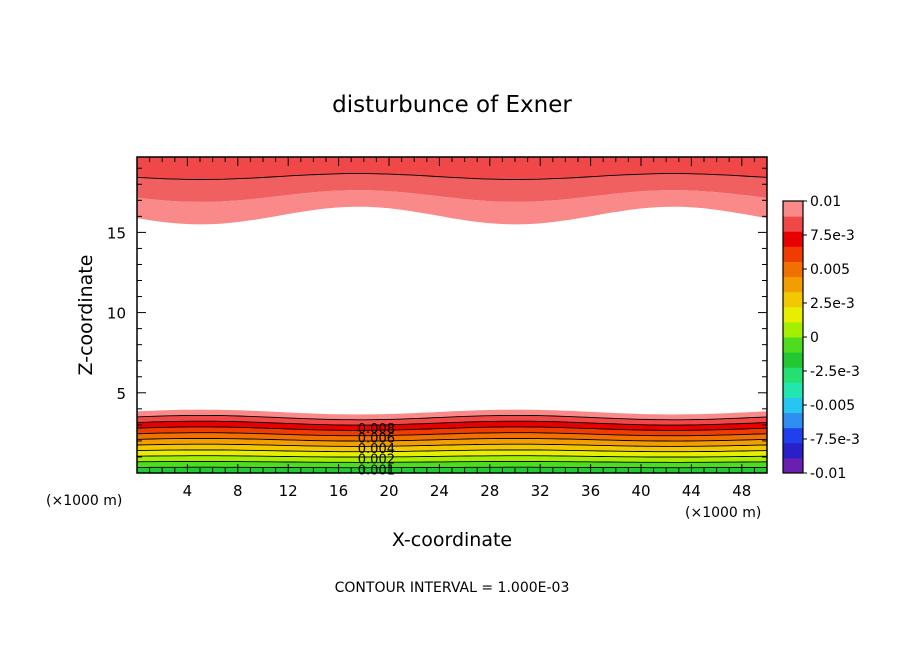  What do you see at coordinates (835, 440) in the screenshot?
I see `colorbar-tick-label: -7.5e-3` at bounding box center [835, 440].